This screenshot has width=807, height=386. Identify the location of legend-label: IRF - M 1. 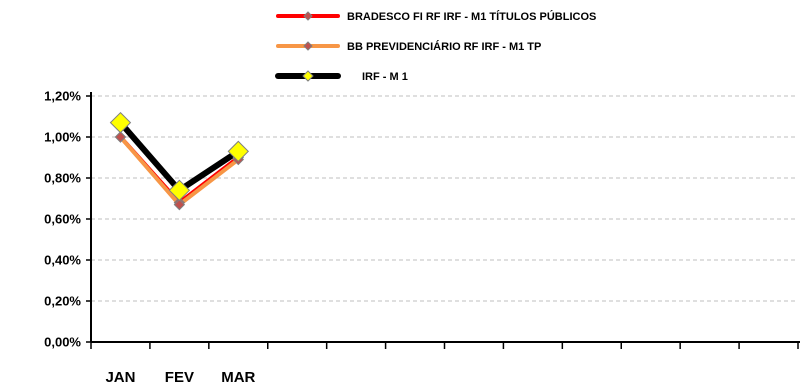
(385, 77).